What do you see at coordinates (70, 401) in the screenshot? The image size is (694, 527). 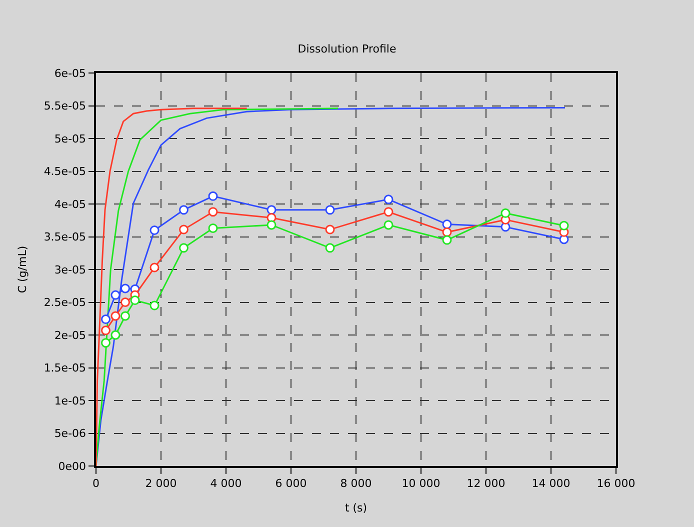 I see `y-tick-label: 1e-05` at bounding box center [70, 401].